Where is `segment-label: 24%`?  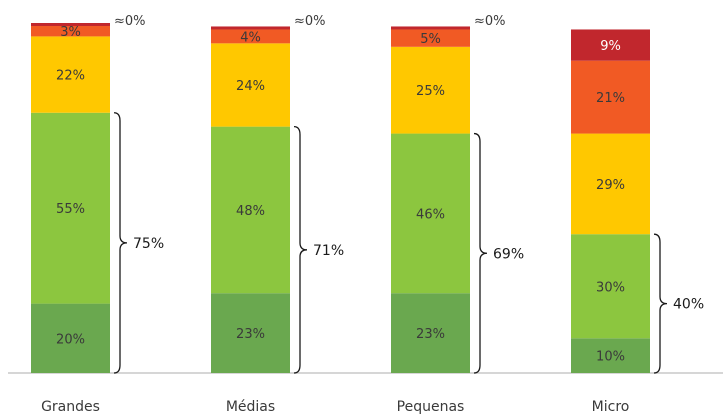
segment-label: 24% is located at coordinates (250, 86).